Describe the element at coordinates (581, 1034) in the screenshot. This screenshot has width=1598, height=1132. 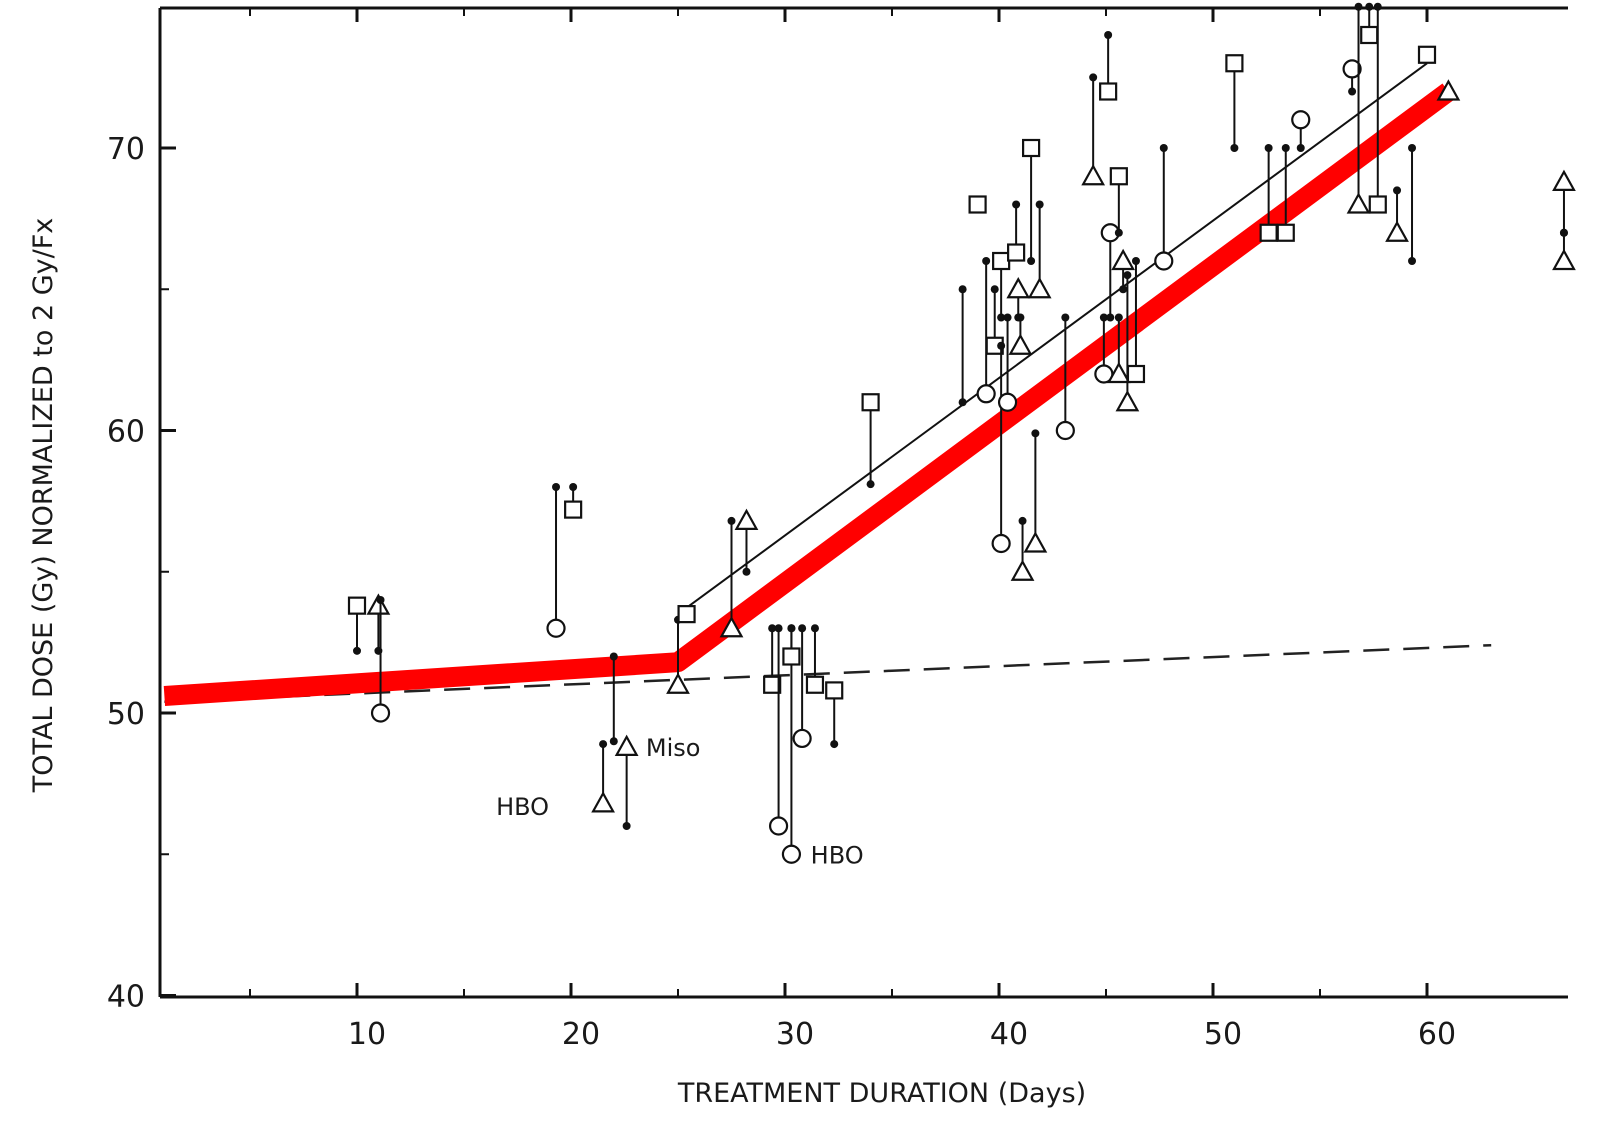
I see `x-tick-label: 20` at that location.